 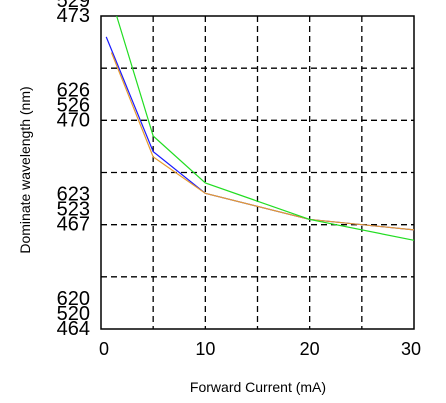 I want to click on x-axis-title: Forward Current (mA), so click(x=258, y=387).